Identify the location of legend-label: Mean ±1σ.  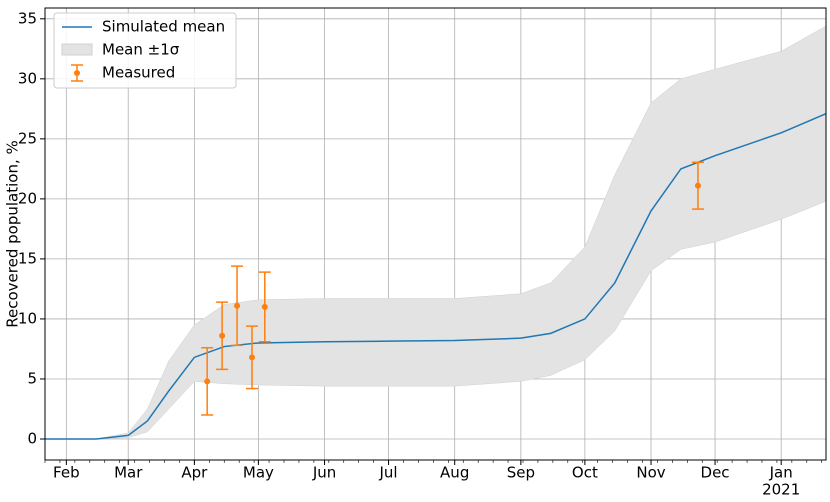
(141, 50).